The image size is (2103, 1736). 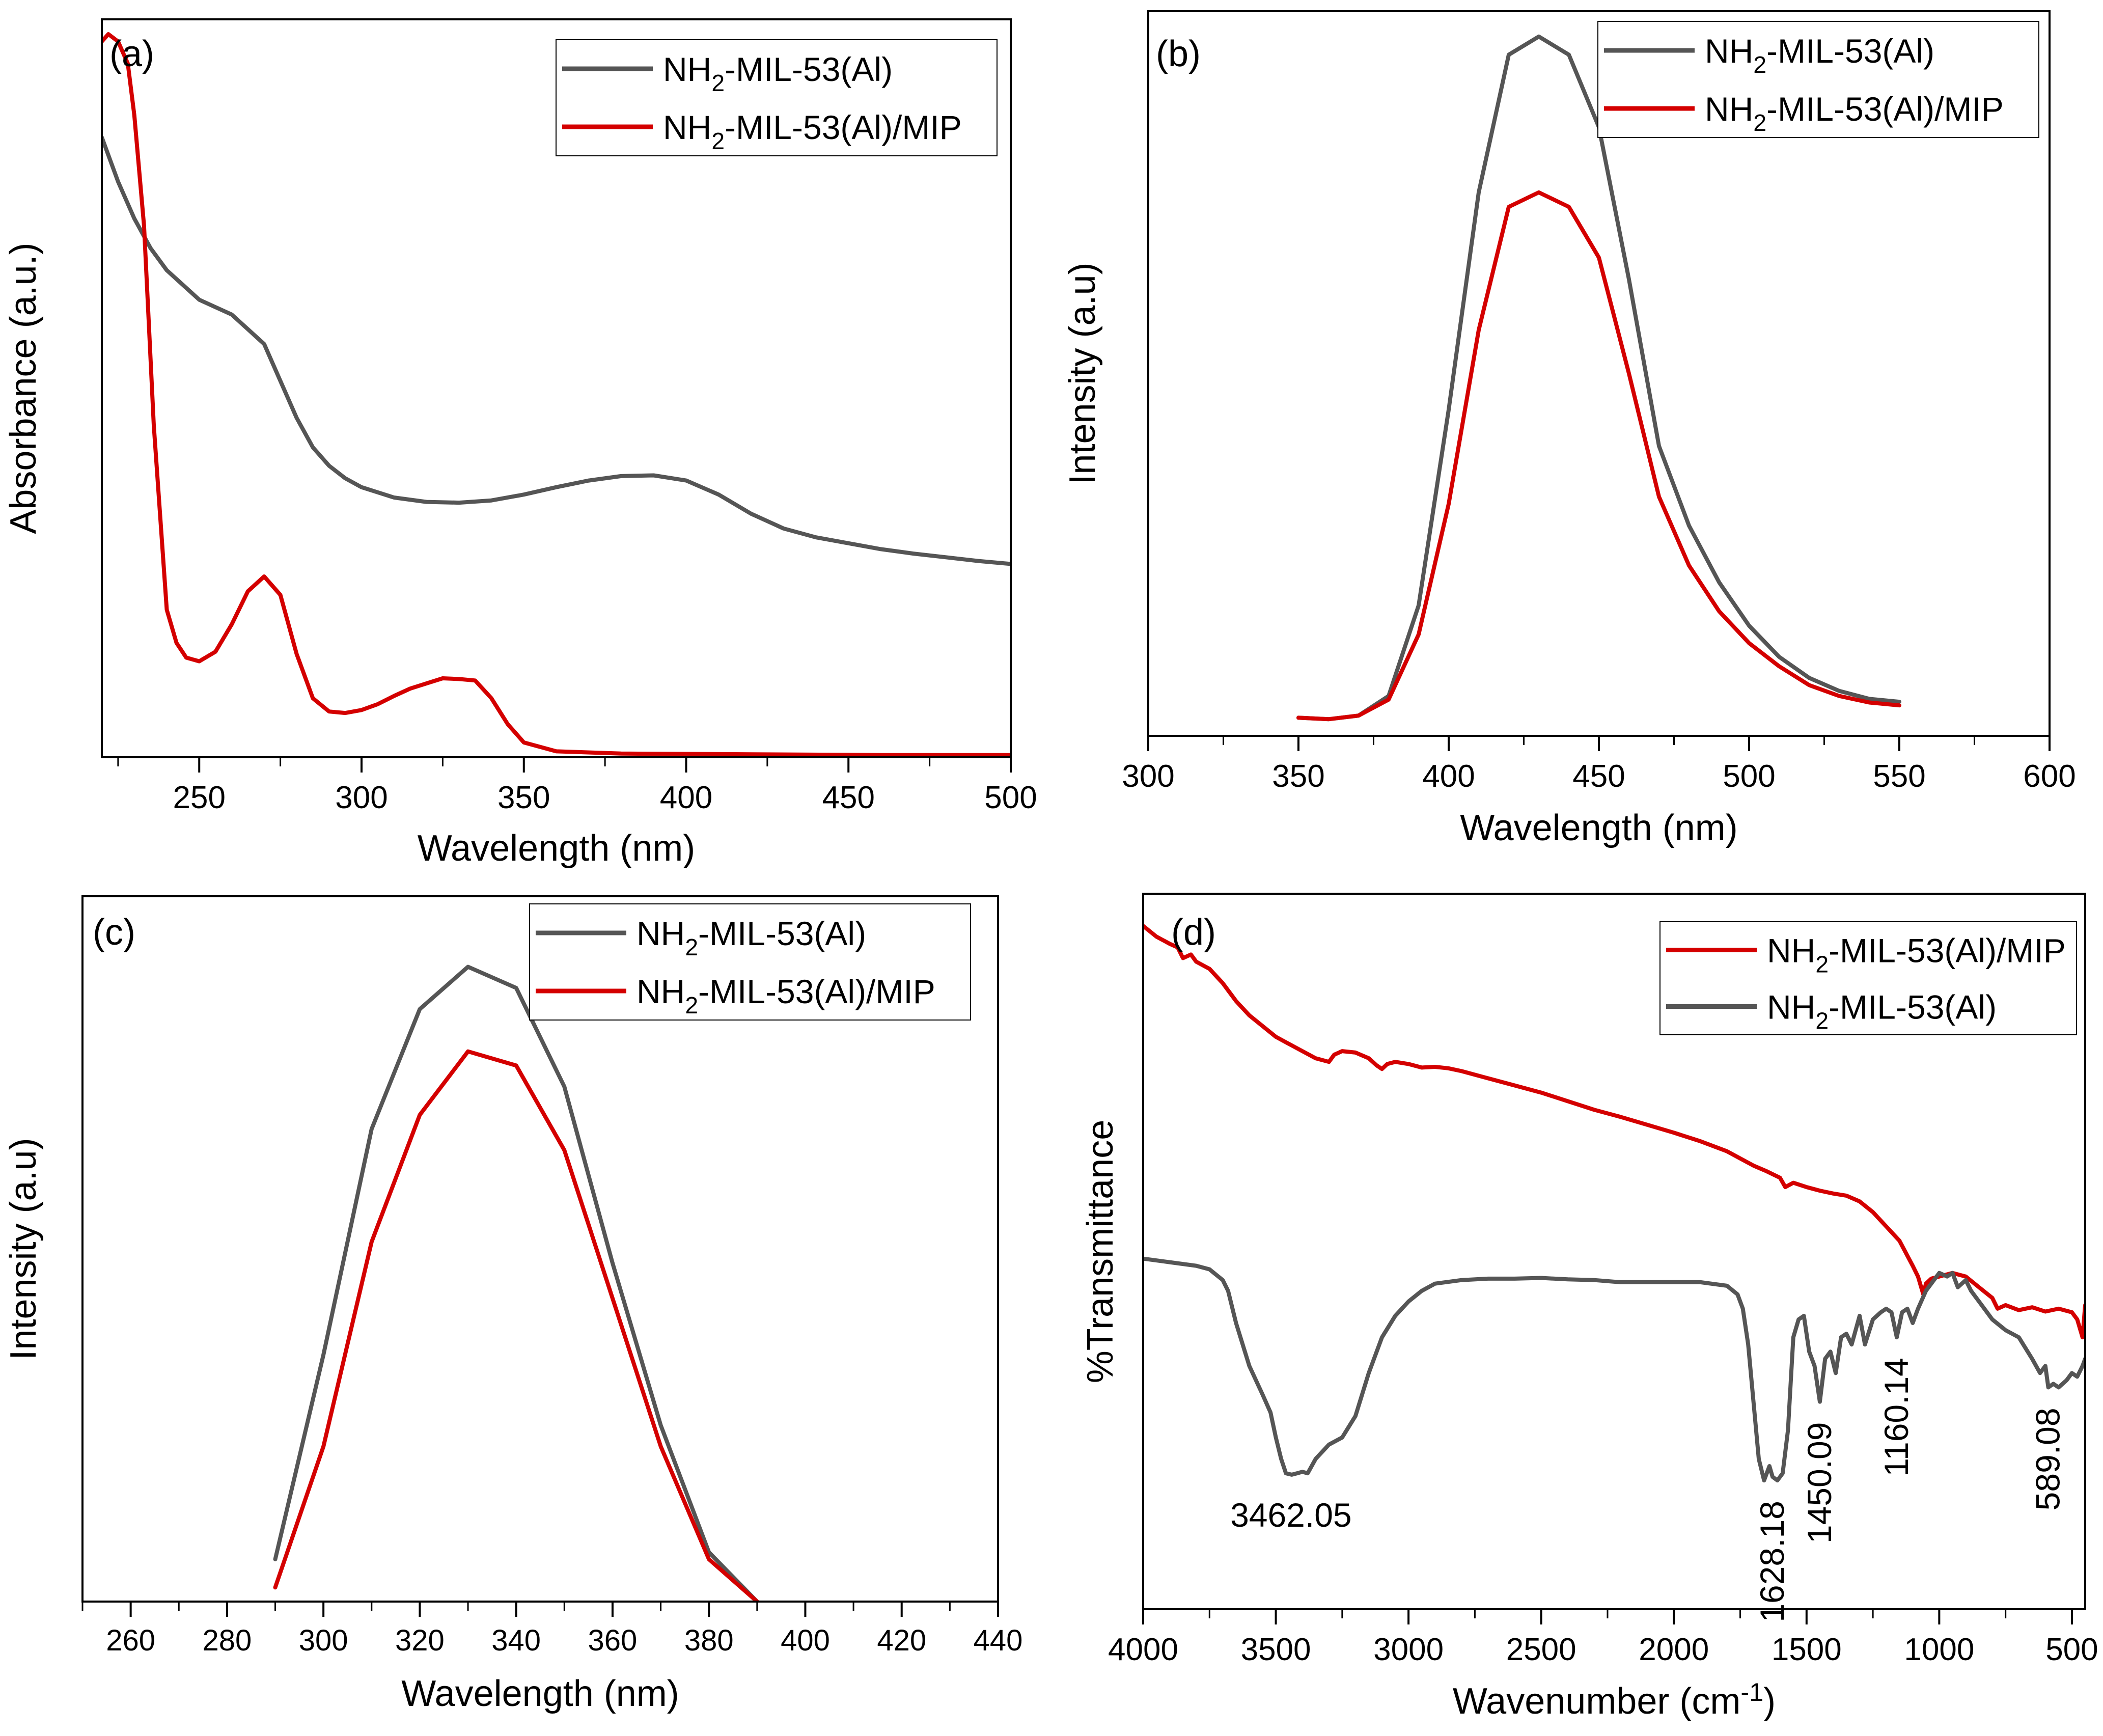 I want to click on x-tick-label: 360, so click(x=613, y=1640).